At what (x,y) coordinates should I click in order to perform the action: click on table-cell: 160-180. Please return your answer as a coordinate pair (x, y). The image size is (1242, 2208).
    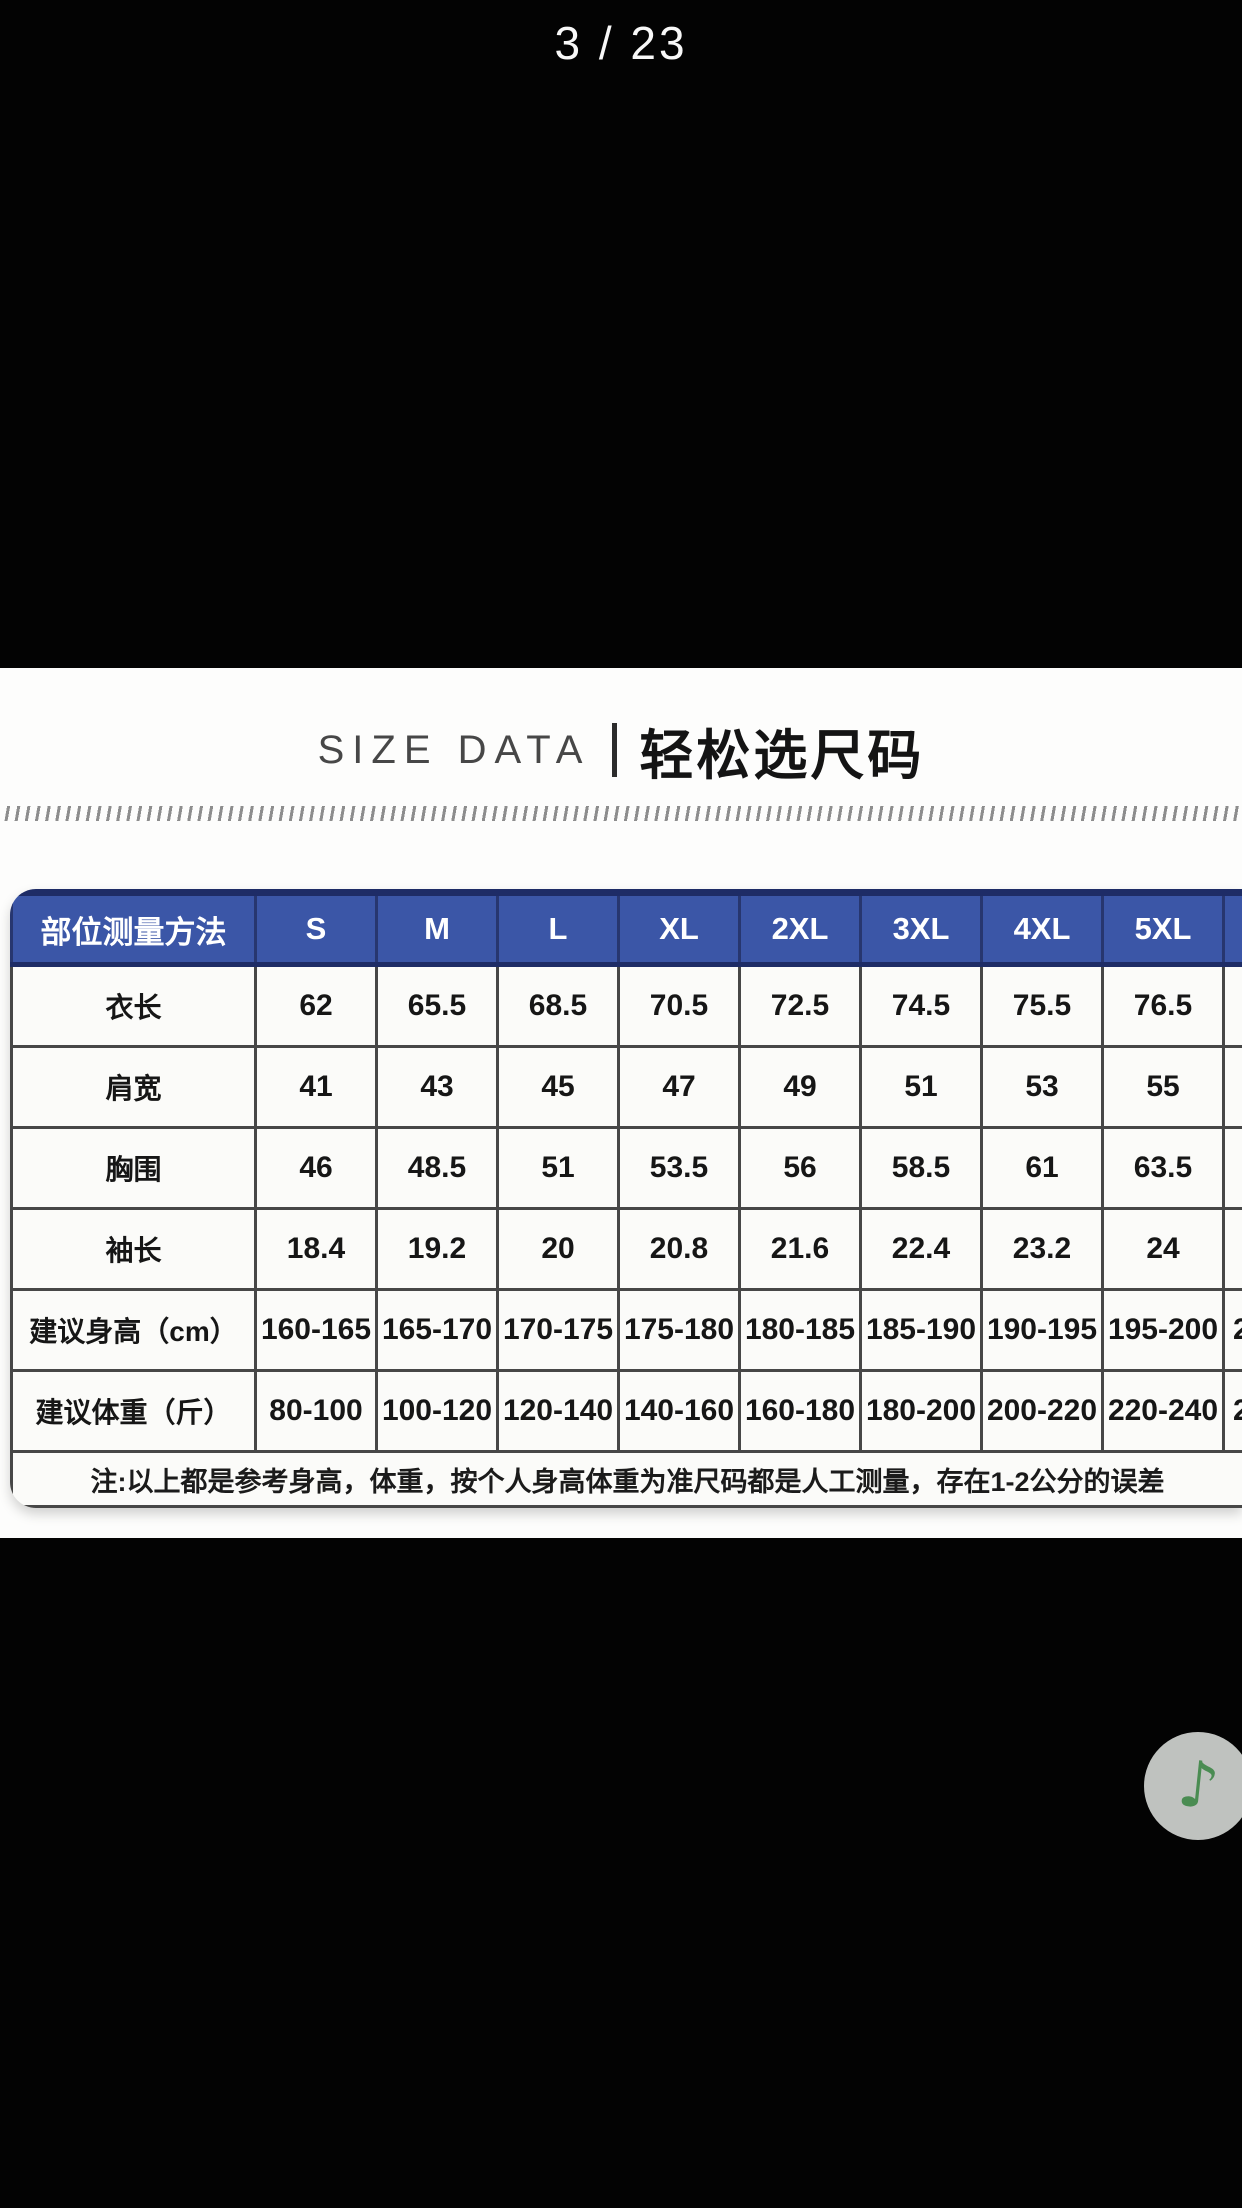
    Looking at the image, I should click on (800, 1411).